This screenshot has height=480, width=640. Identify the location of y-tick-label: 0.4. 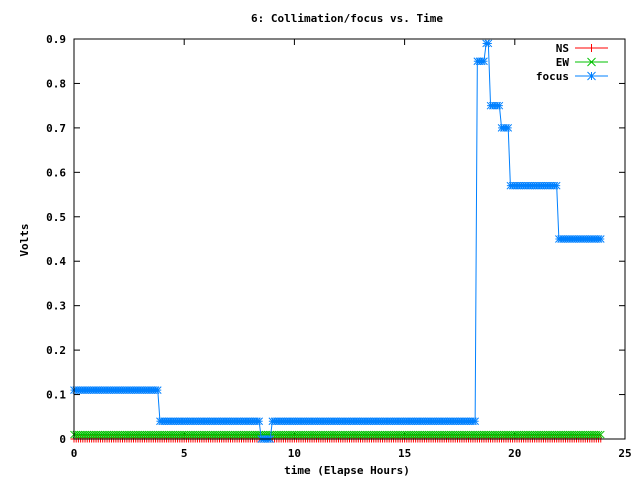
(56, 261).